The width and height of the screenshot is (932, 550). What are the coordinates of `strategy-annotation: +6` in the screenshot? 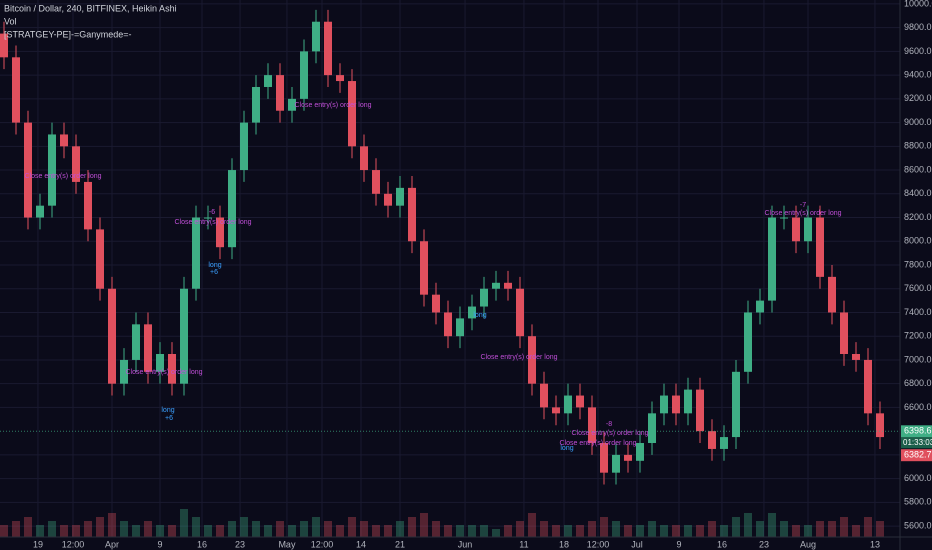 It's located at (169, 418).